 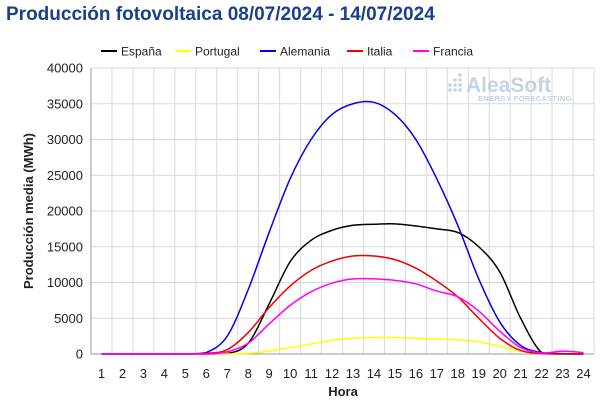 What do you see at coordinates (353, 373) in the screenshot?
I see `x-tick-label: 13` at bounding box center [353, 373].